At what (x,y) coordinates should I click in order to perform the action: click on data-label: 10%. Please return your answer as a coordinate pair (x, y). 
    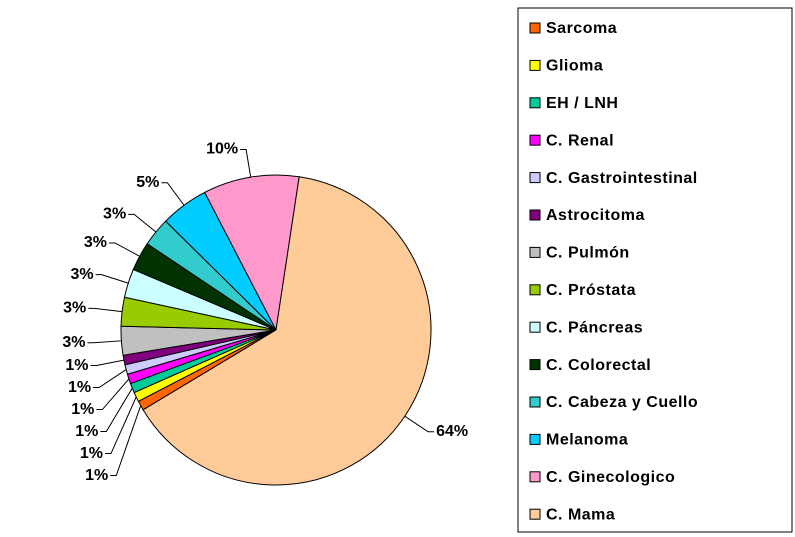
    Looking at the image, I should click on (222, 149).